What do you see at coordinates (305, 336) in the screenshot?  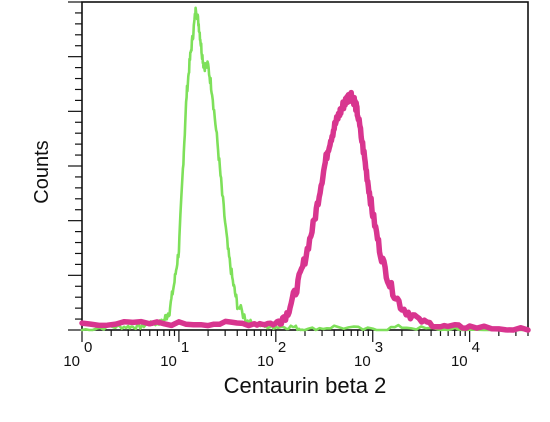 I see `x-axis-ticks` at bounding box center [305, 336].